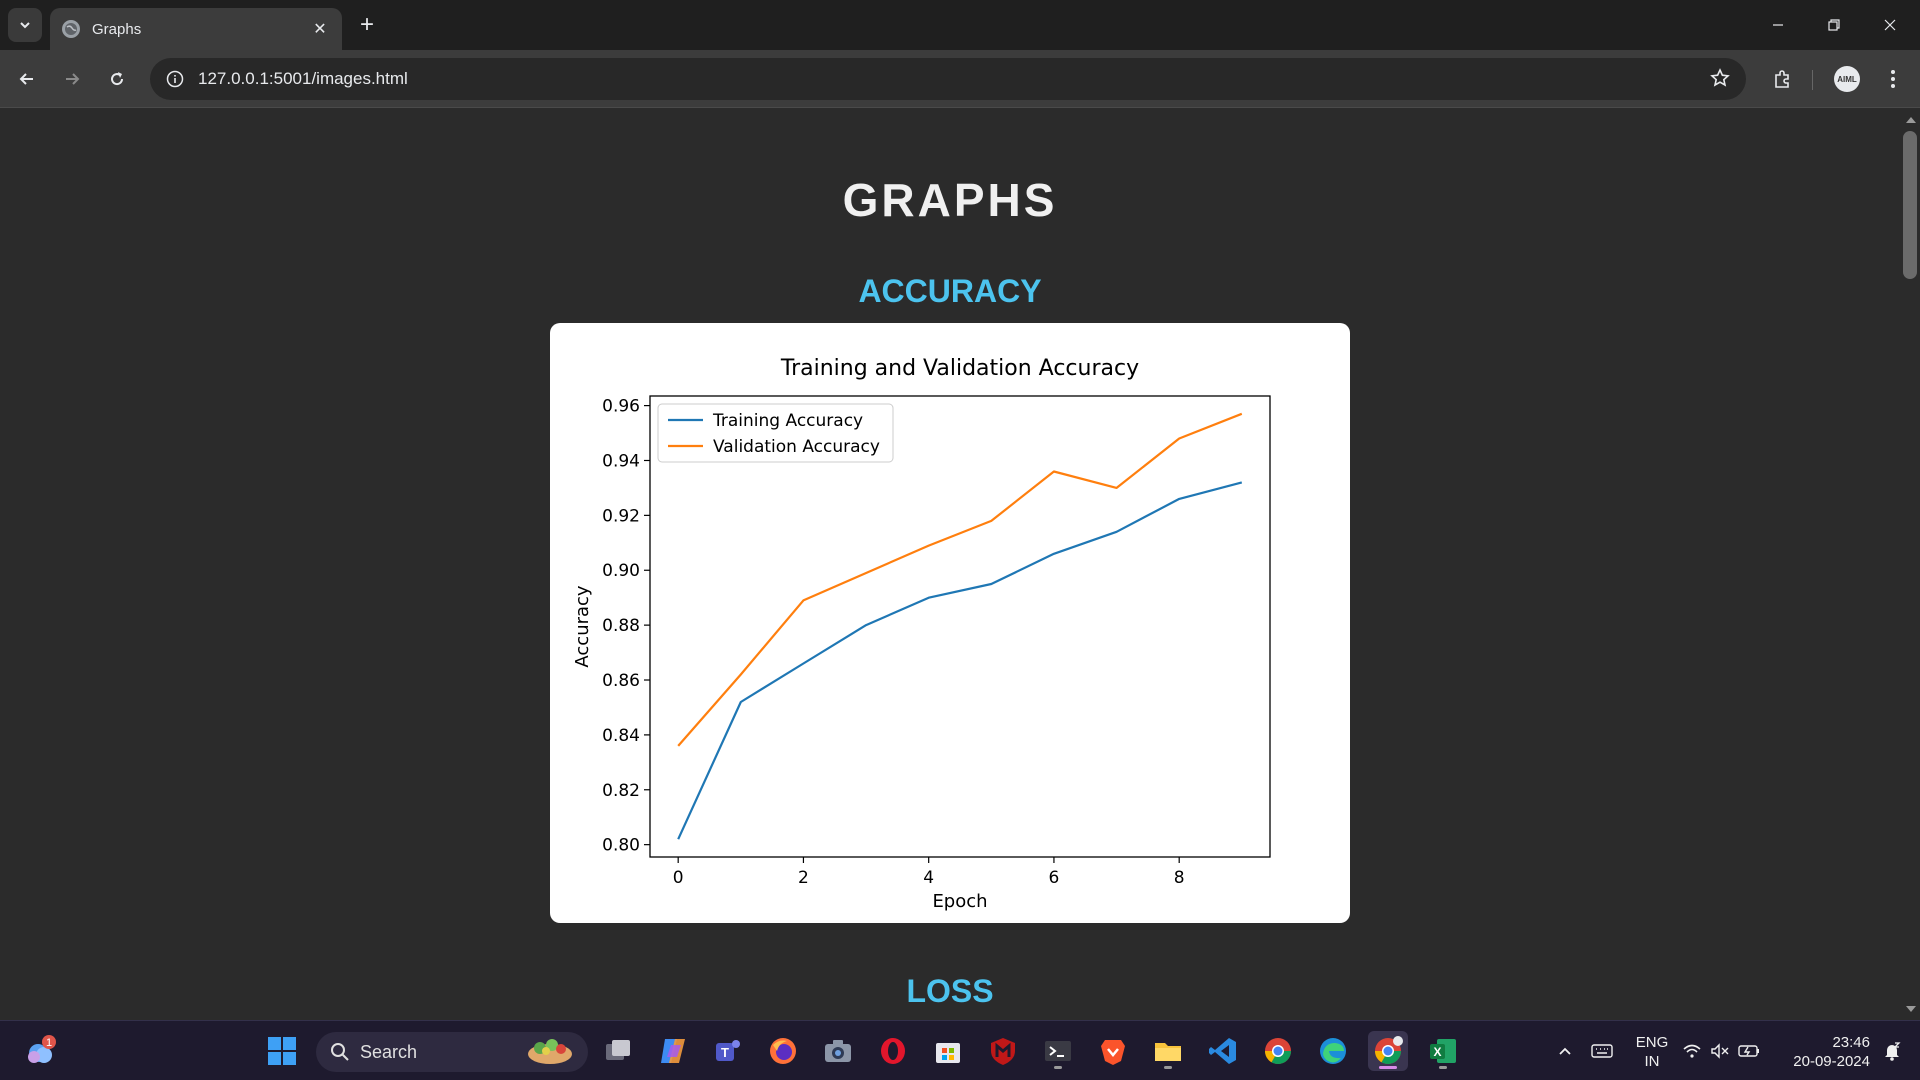  Describe the element at coordinates (117, 79) in the screenshot. I see `reload-button` at that location.